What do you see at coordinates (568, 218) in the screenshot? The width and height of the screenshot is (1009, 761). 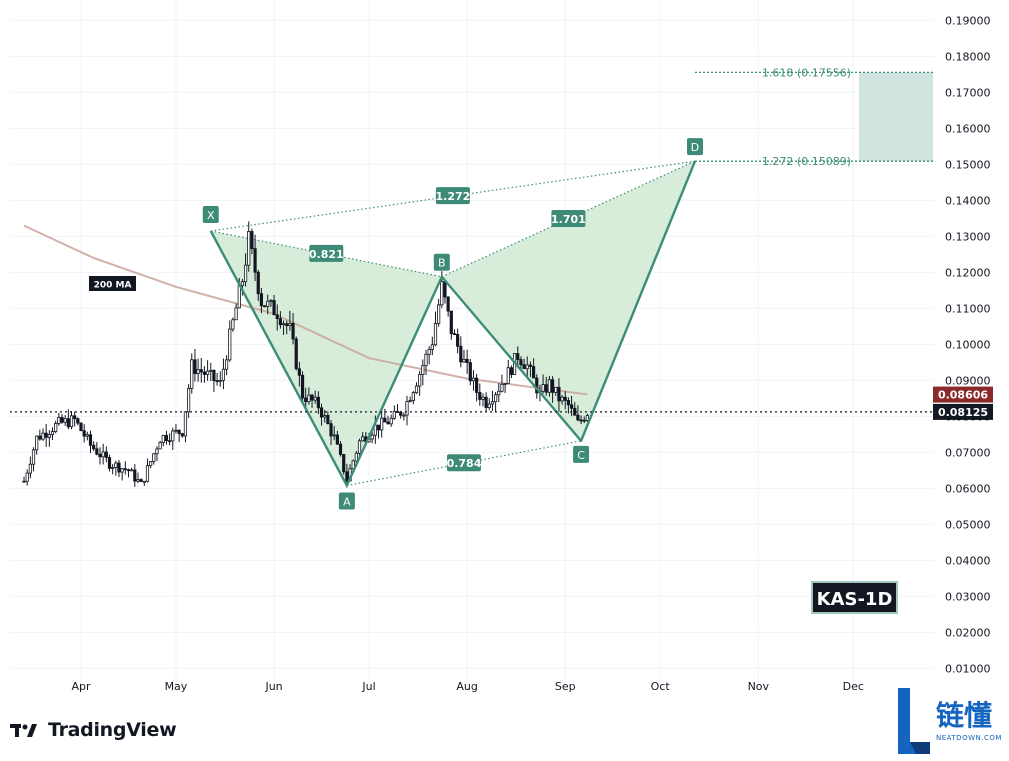 I see `ratio-label-BD: 1.701` at bounding box center [568, 218].